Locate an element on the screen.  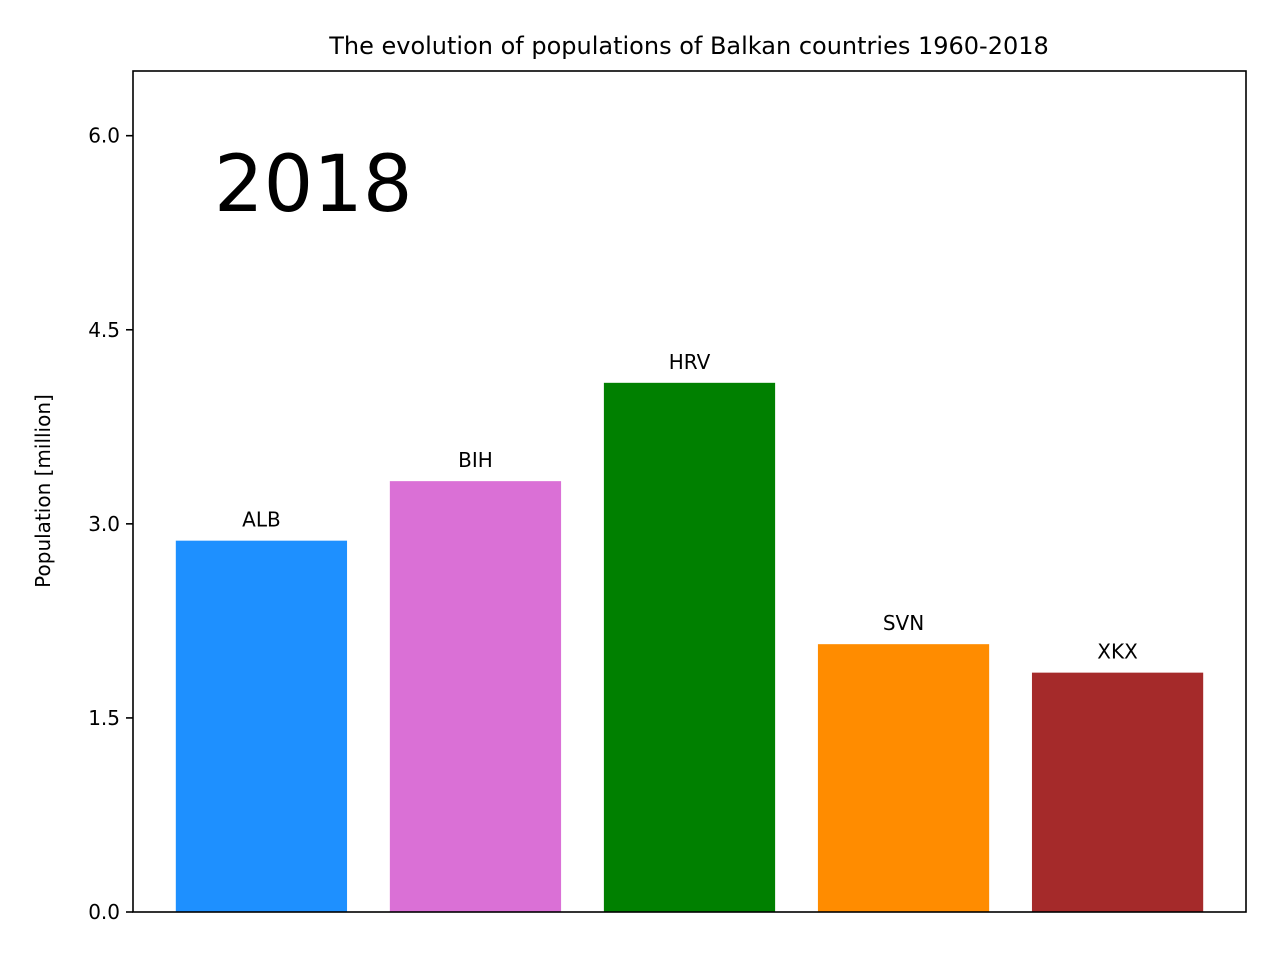
bar-label-xkx: XKX is located at coordinates (1117, 652).